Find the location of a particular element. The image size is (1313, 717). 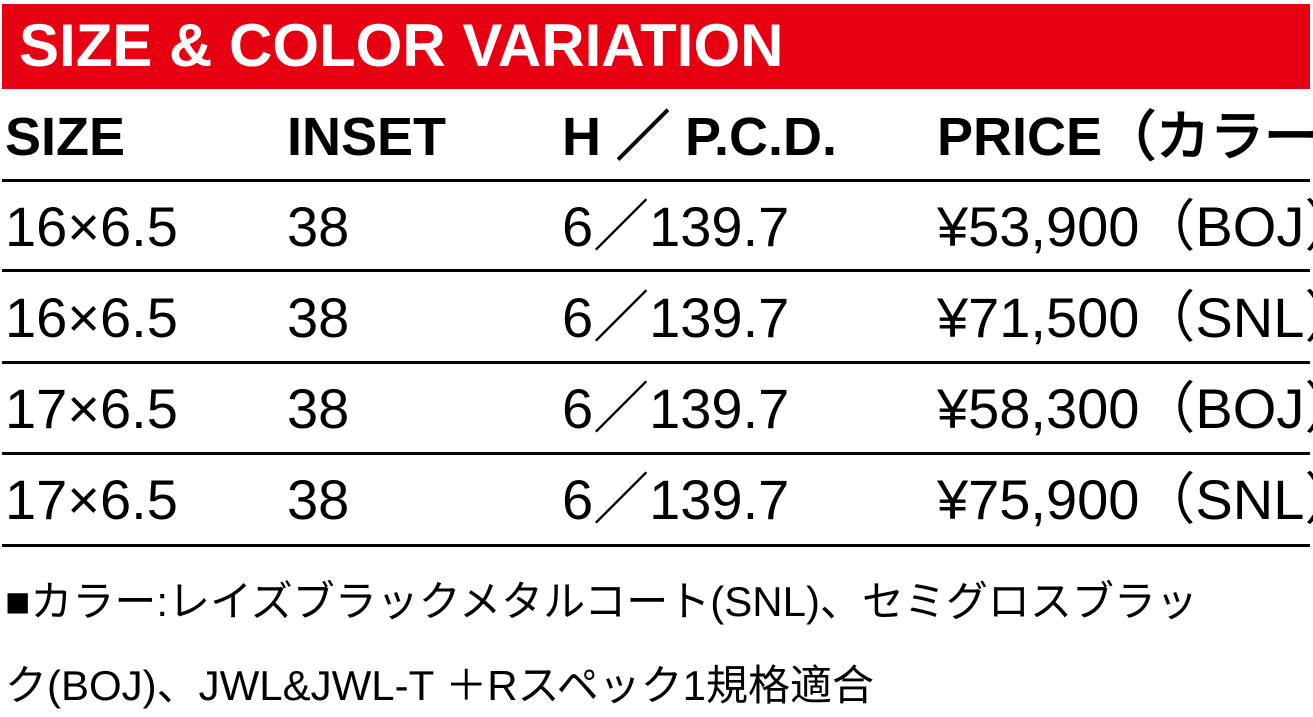

color-note-line-2: ク(BOJ)、JWL&JWL-T ＋Rスペック1規格適合 is located at coordinates (439, 685).